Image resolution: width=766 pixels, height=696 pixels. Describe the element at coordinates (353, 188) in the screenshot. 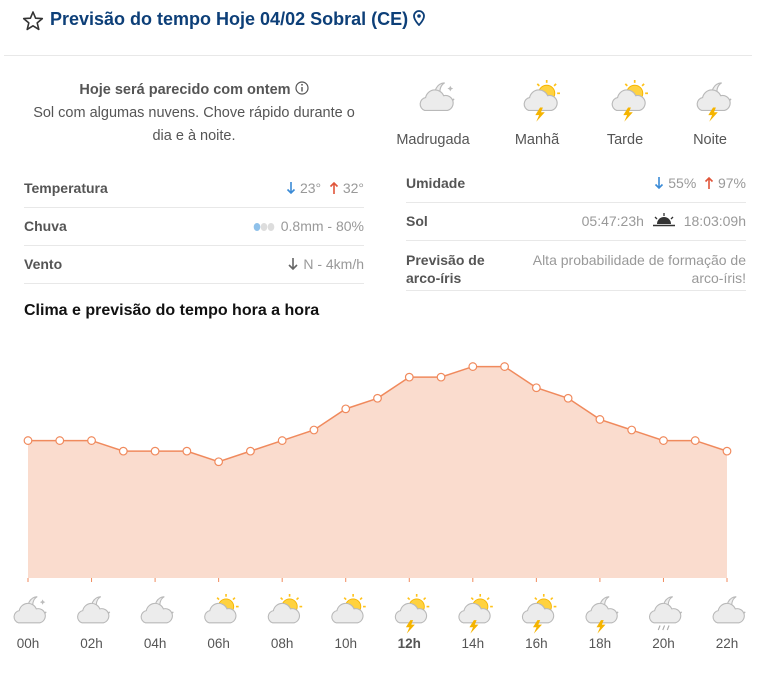

I see `temp-max: 32°` at that location.